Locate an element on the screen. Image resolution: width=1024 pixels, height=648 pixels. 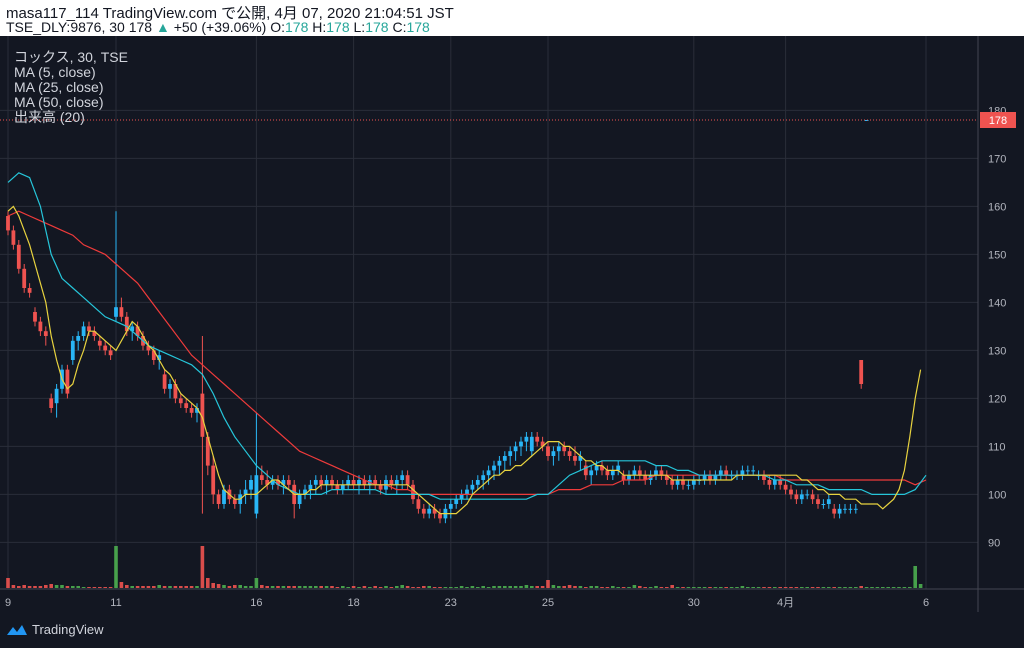
legend-symbol: コックス, 30, TSE is located at coordinates (71, 57).